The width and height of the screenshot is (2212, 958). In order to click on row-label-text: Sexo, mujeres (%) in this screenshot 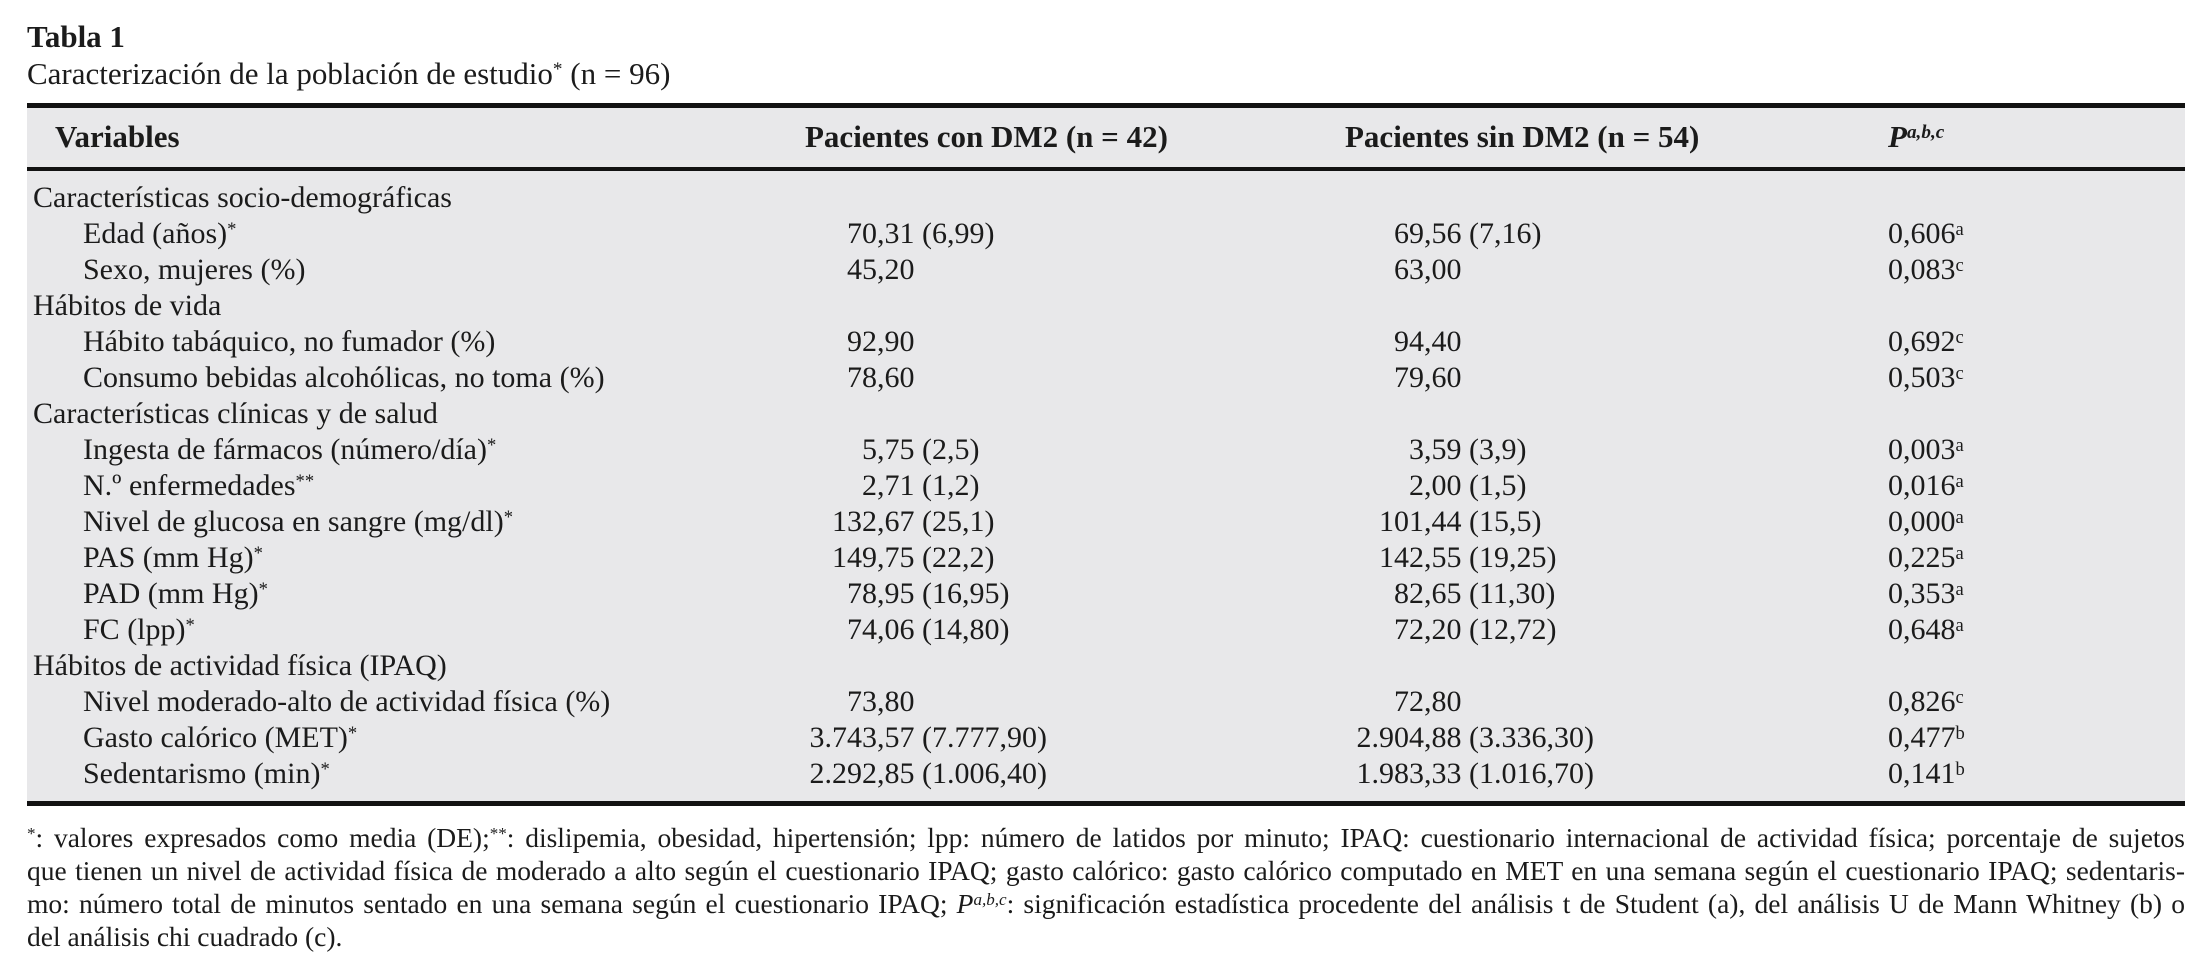, I will do `click(194, 269)`.